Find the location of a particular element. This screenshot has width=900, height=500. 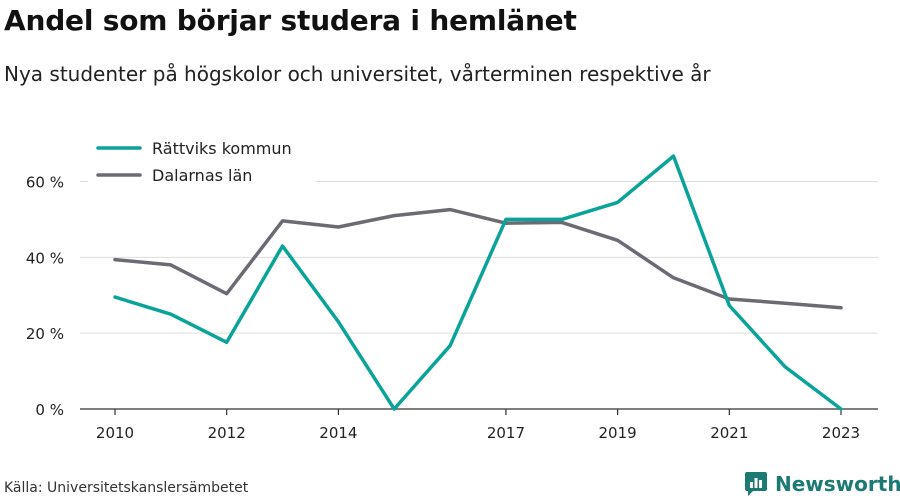

x-tick-label: 2017 is located at coordinates (506, 433).